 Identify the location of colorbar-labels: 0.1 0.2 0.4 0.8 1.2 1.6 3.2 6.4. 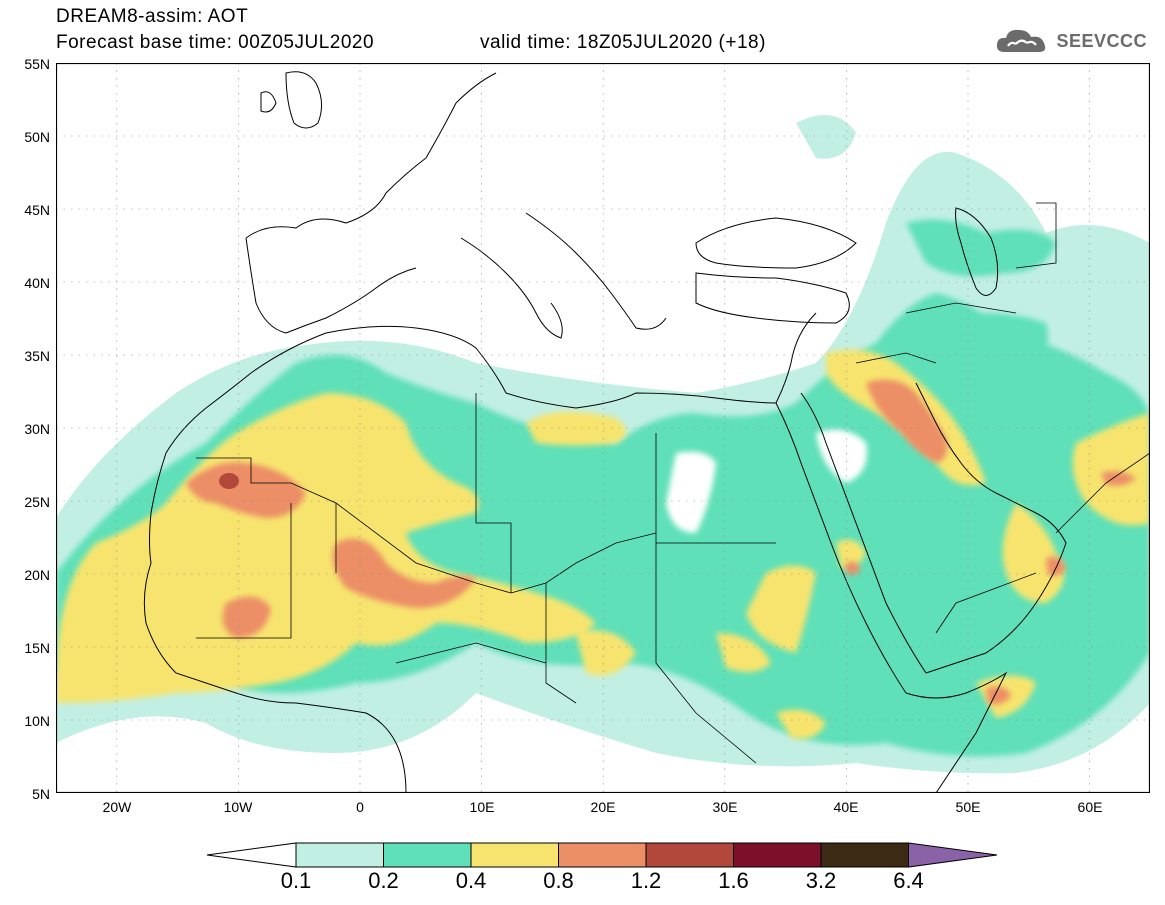
(582, 883).